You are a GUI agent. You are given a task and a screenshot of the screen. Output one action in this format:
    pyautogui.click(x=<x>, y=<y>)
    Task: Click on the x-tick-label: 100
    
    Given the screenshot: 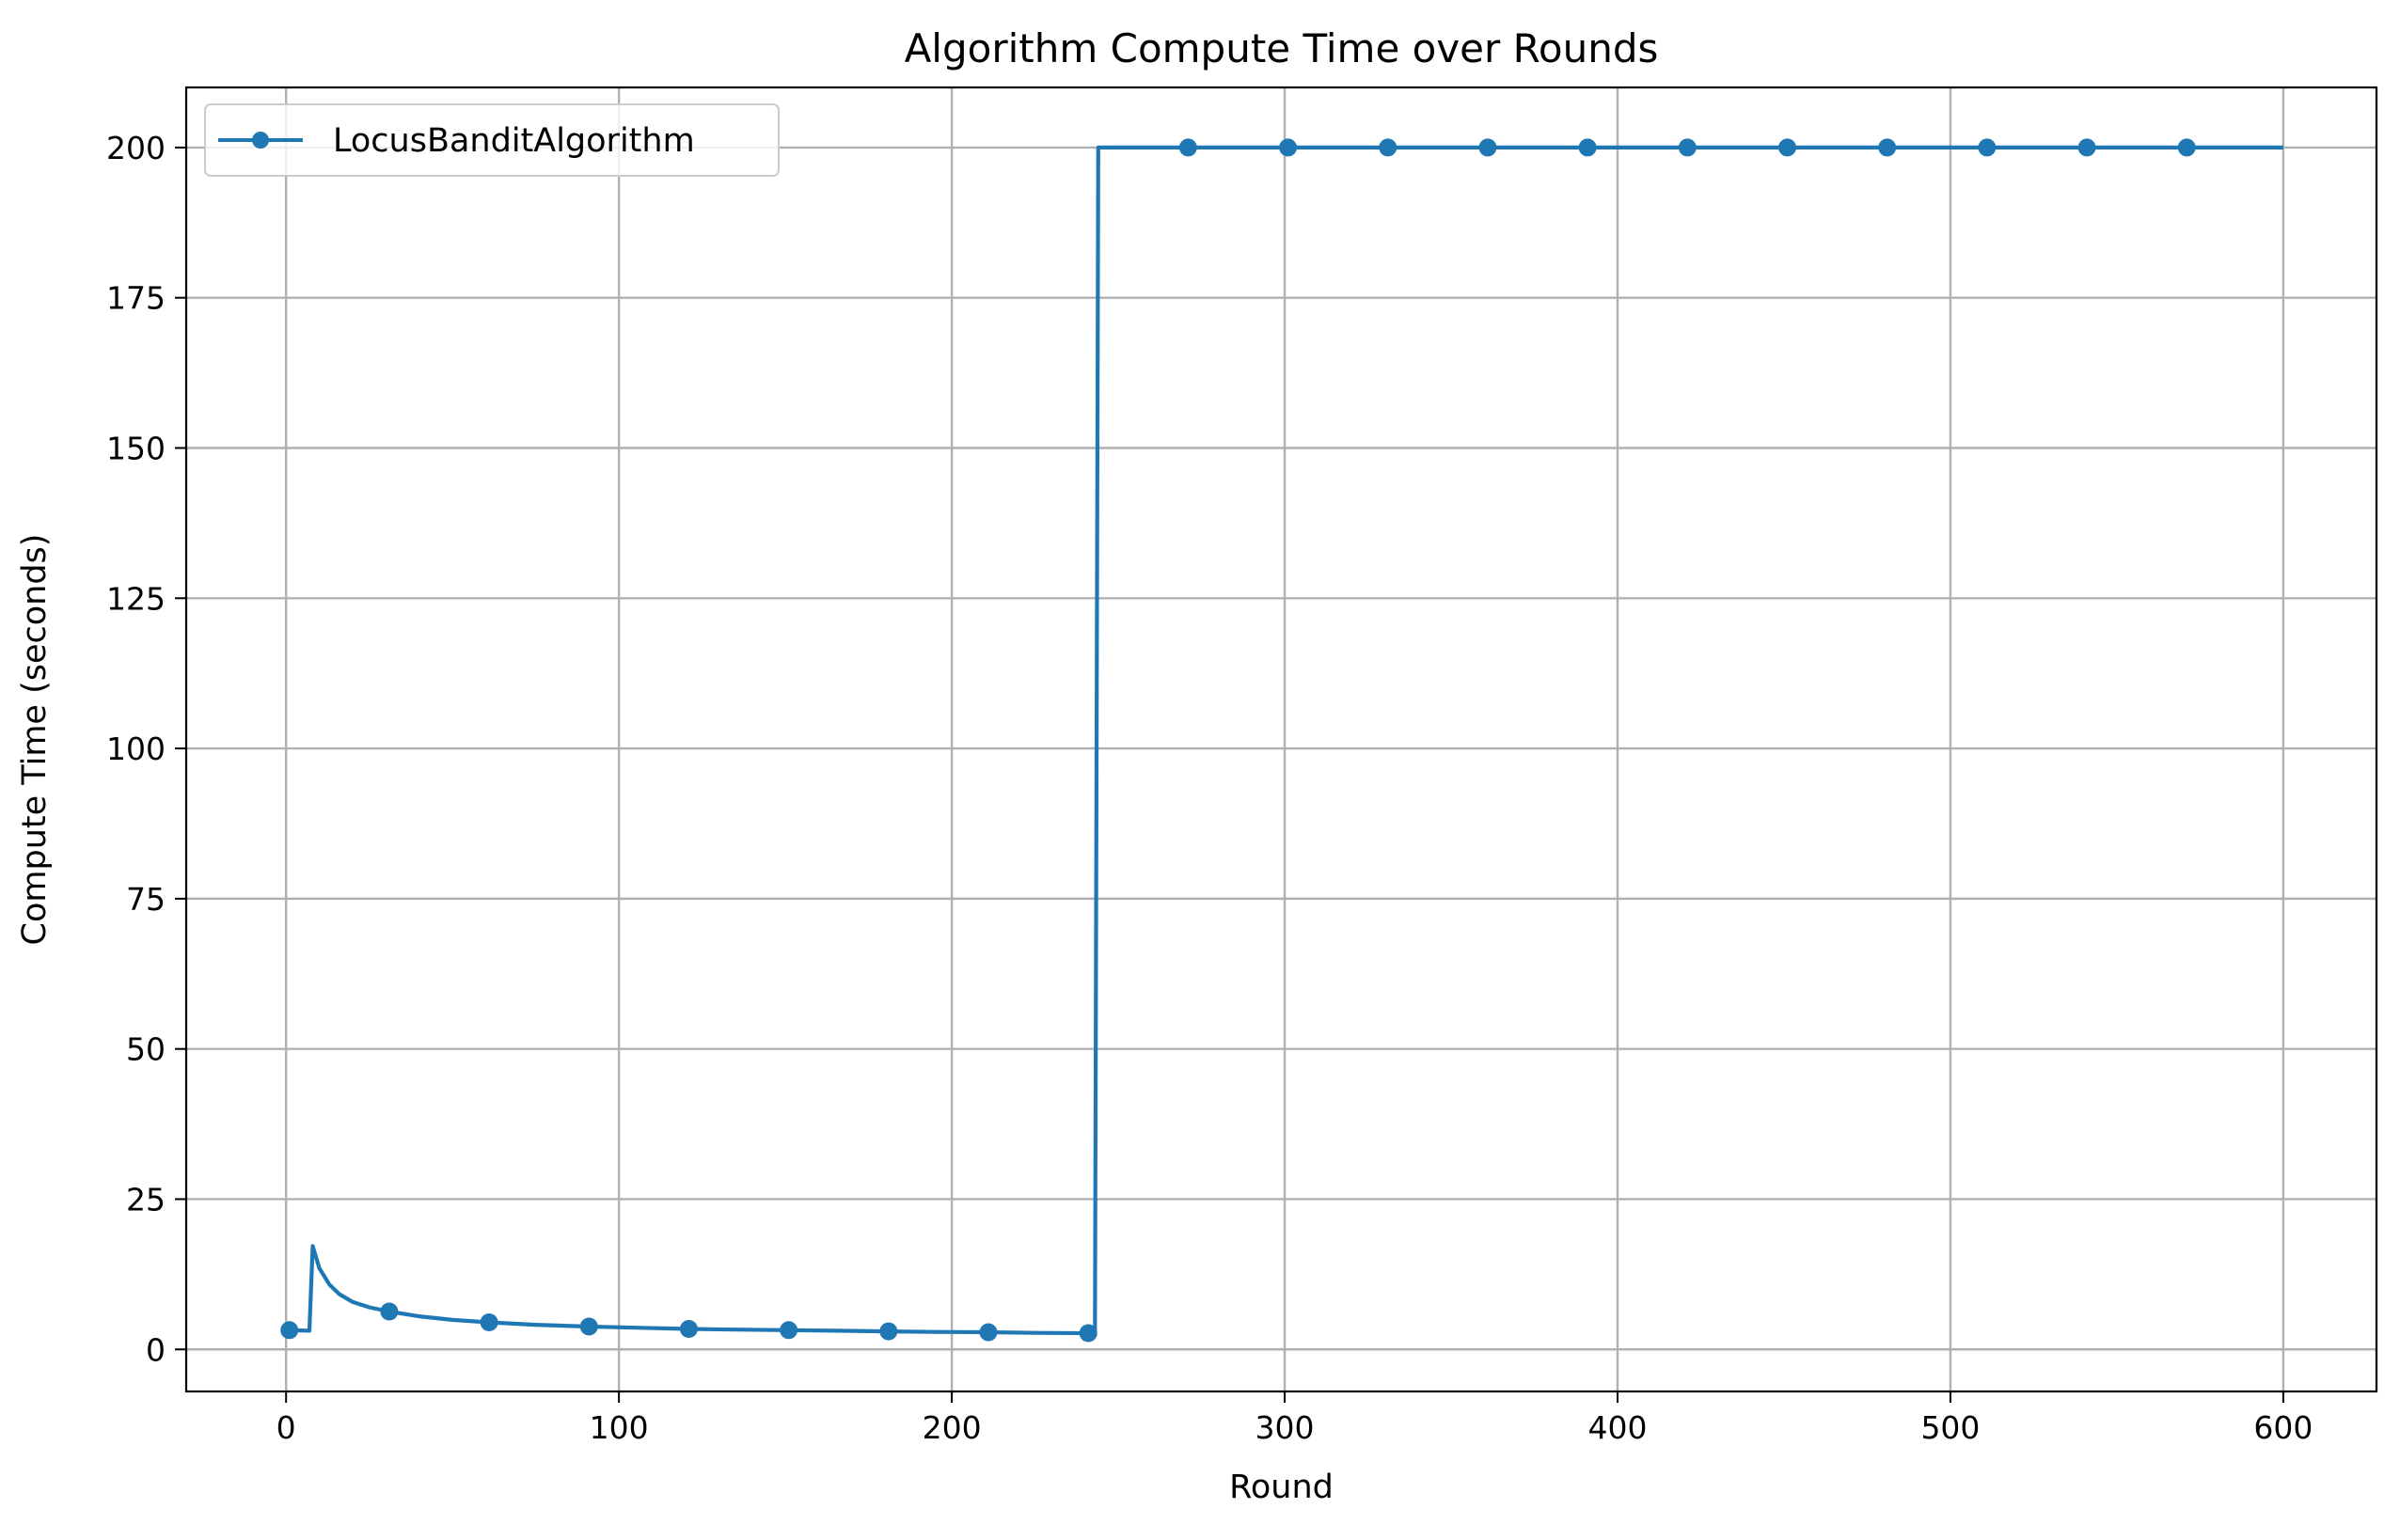 What is the action you would take?
    pyautogui.click(x=619, y=1428)
    